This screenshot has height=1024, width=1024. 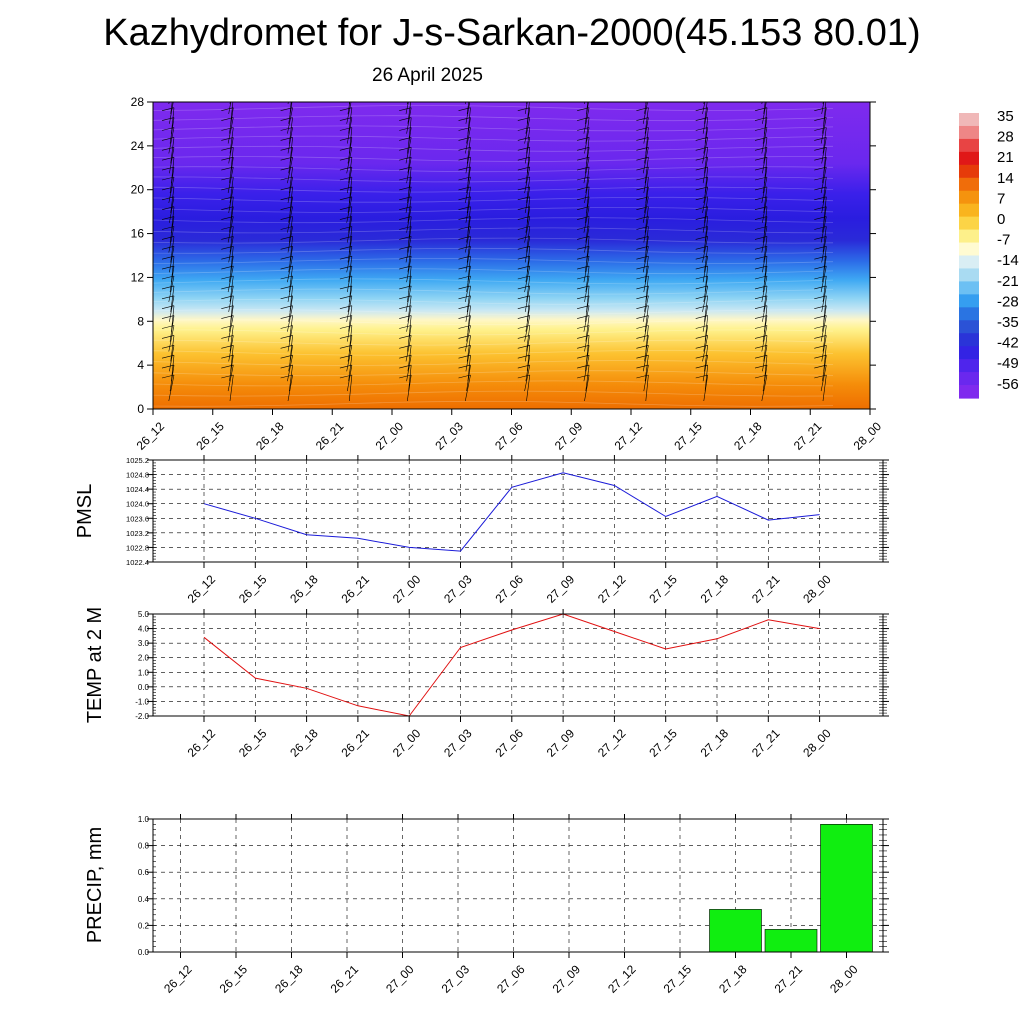 I want to click on colorbar-label: -42, so click(x=1008, y=343).